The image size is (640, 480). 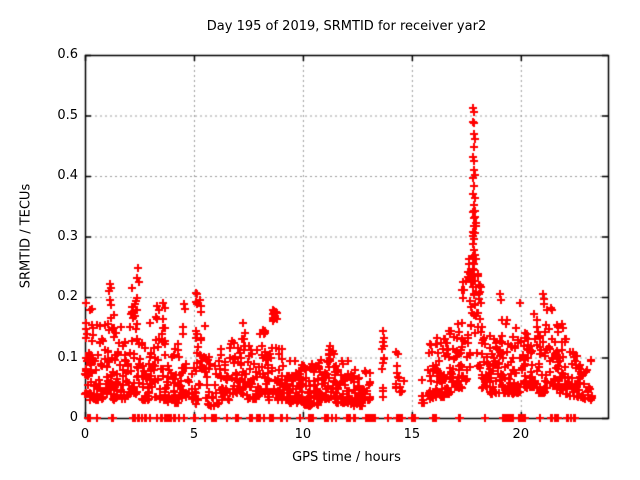 I want to click on x-tick-label: 10, so click(x=303, y=434).